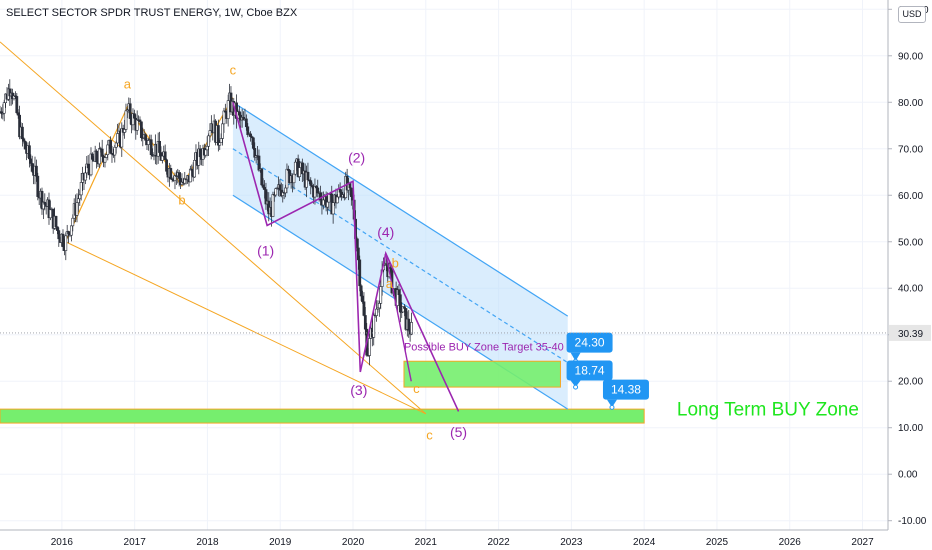 The image size is (932, 550). Describe the element at coordinates (484, 348) in the screenshot. I see `buy-zone-note: Possible BUY Zone Target 35-40` at that location.